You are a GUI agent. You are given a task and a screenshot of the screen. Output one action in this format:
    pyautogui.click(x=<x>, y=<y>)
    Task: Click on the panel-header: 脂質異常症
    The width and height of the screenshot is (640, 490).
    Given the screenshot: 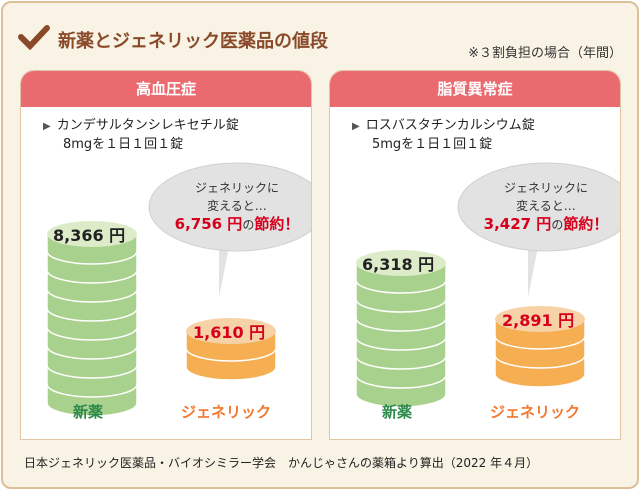 What is the action you would take?
    pyautogui.click(x=475, y=89)
    